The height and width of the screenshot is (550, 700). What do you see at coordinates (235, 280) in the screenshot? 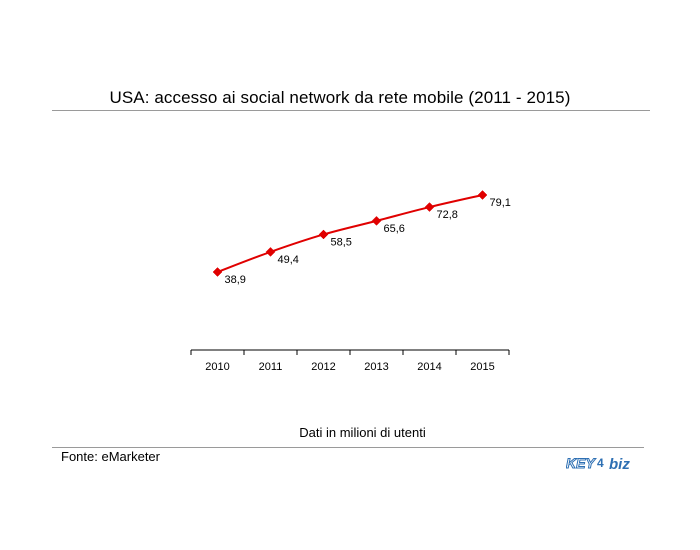
I see `data-label: 38,9` at bounding box center [235, 280].